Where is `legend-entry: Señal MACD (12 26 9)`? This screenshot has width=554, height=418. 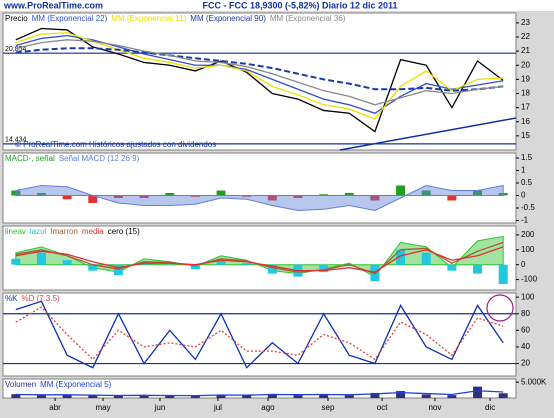 legend-entry: Señal MACD (12 26 9) is located at coordinates (99, 158).